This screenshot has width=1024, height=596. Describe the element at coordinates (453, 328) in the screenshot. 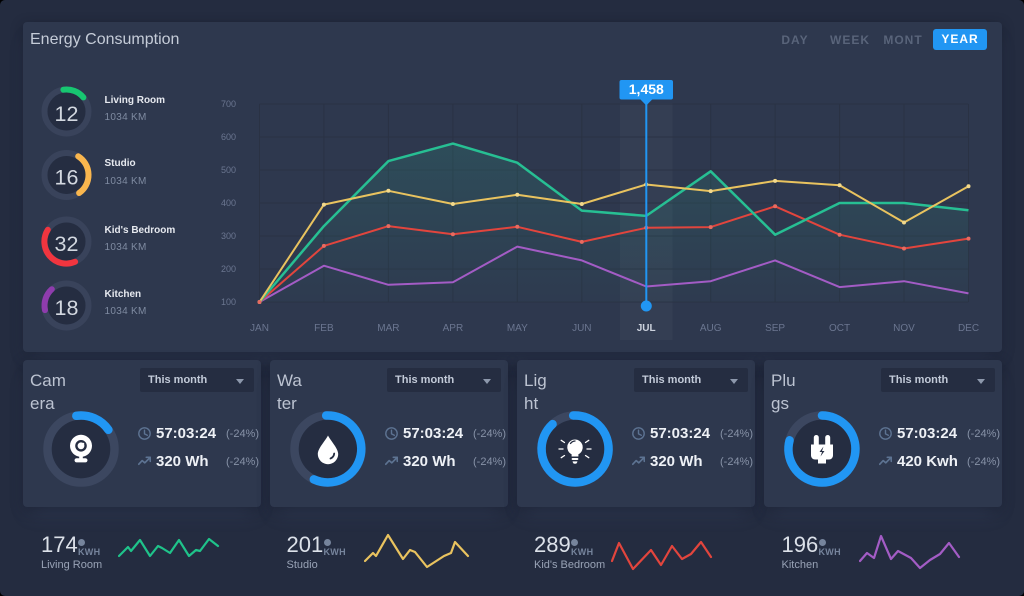

I see `svg-text: APR` at that location.